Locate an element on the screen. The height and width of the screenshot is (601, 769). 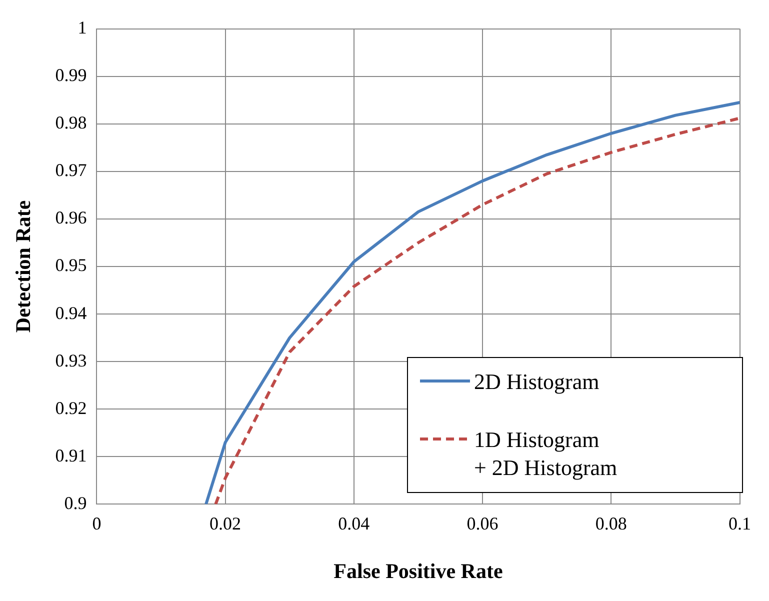
y-tick-label: 0.98 is located at coordinates (71, 122).